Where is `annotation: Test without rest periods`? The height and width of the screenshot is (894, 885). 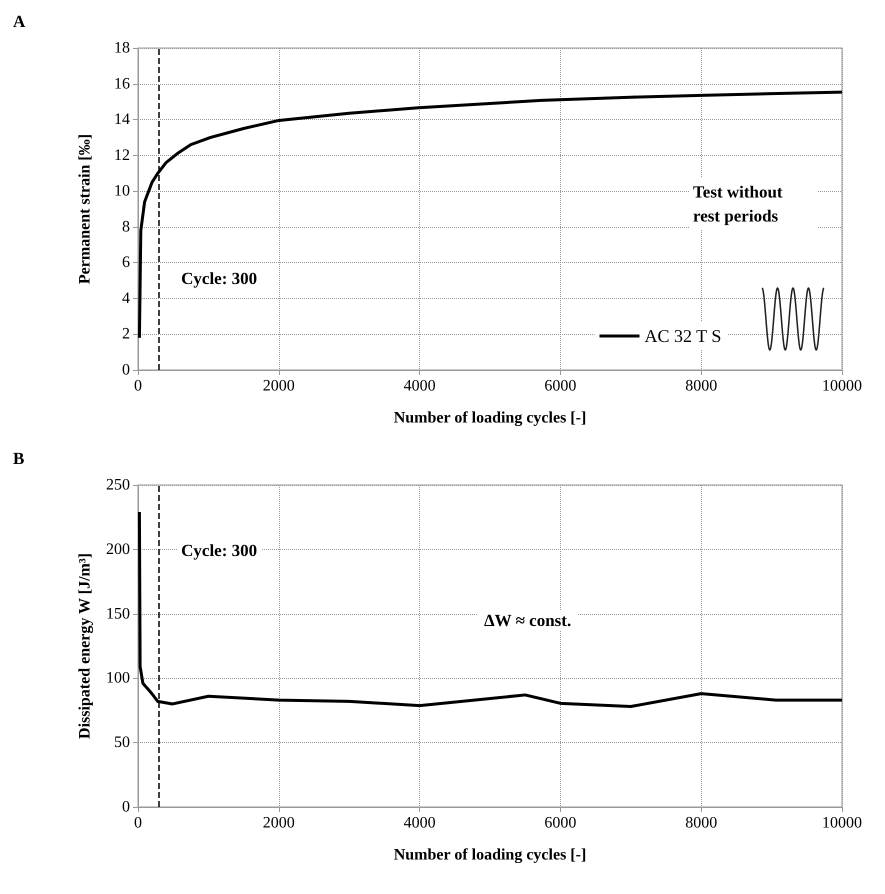
annotation: Test without rest periods is located at coordinates (740, 204).